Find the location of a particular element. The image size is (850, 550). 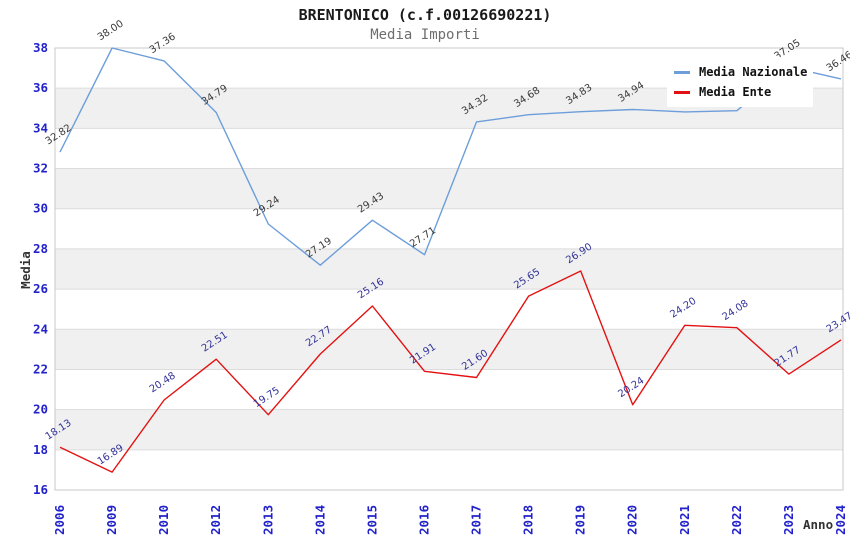

x-tick-label: 2017 is located at coordinates (476, 520).